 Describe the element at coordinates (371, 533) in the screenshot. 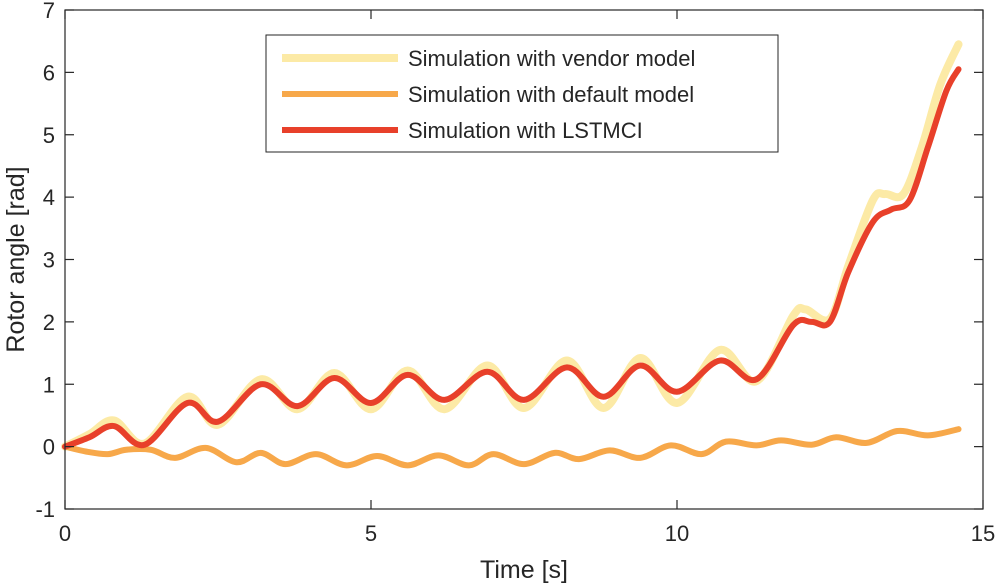

I see `x-tick-label: 5` at that location.